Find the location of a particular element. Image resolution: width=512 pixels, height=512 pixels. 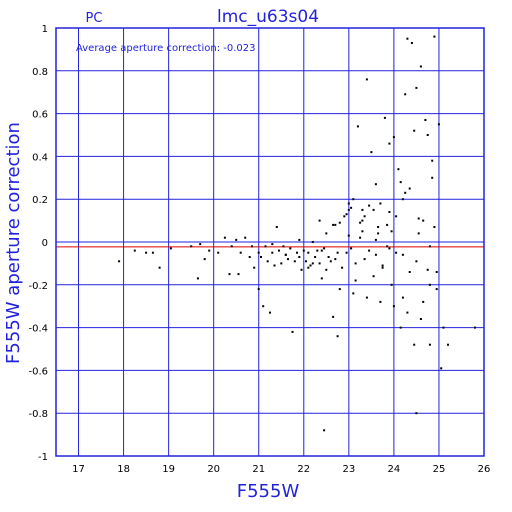

y-tick-label: 0.4 is located at coordinates (40, 157).